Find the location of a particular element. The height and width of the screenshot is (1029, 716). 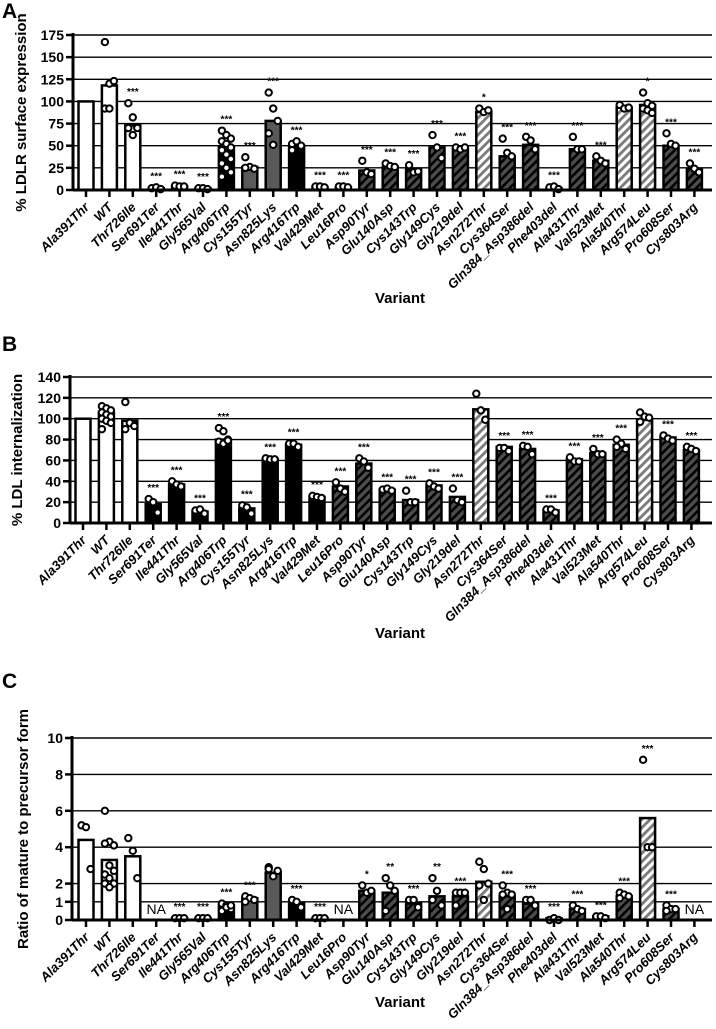

y-tick-label: 1 is located at coordinates (59, 902).